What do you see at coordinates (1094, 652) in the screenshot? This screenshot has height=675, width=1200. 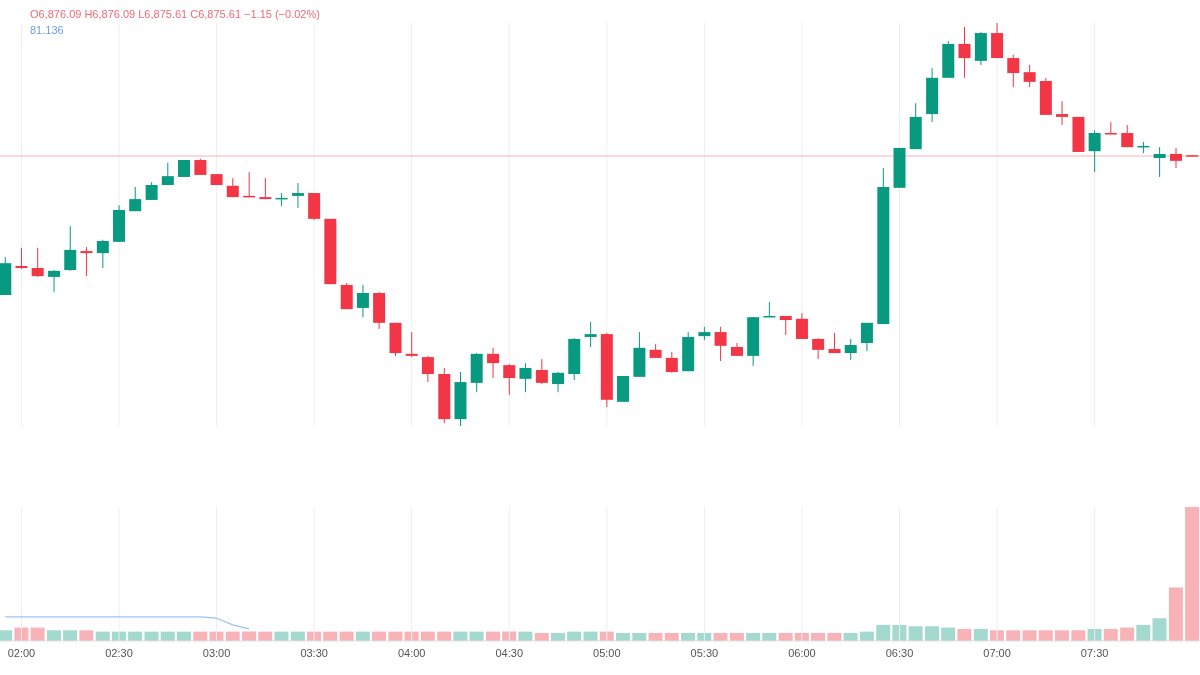 I see `x-tick-label: 07:30` at bounding box center [1094, 652].